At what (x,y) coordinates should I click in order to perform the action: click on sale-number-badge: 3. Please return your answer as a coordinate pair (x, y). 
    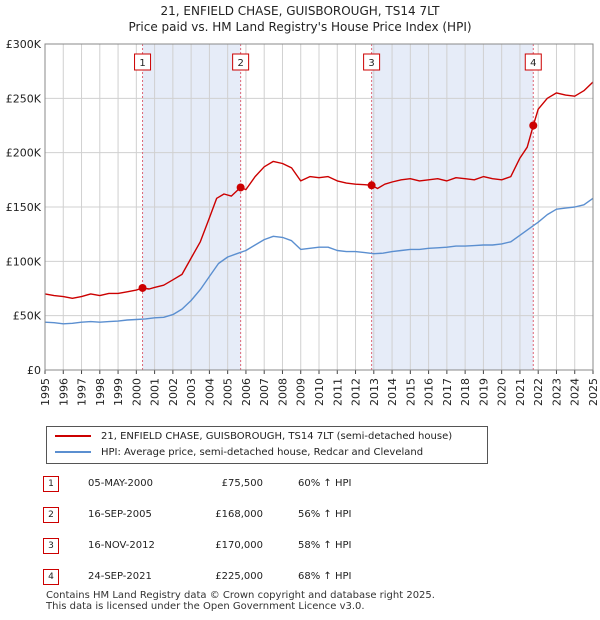
    Looking at the image, I should click on (51, 546).